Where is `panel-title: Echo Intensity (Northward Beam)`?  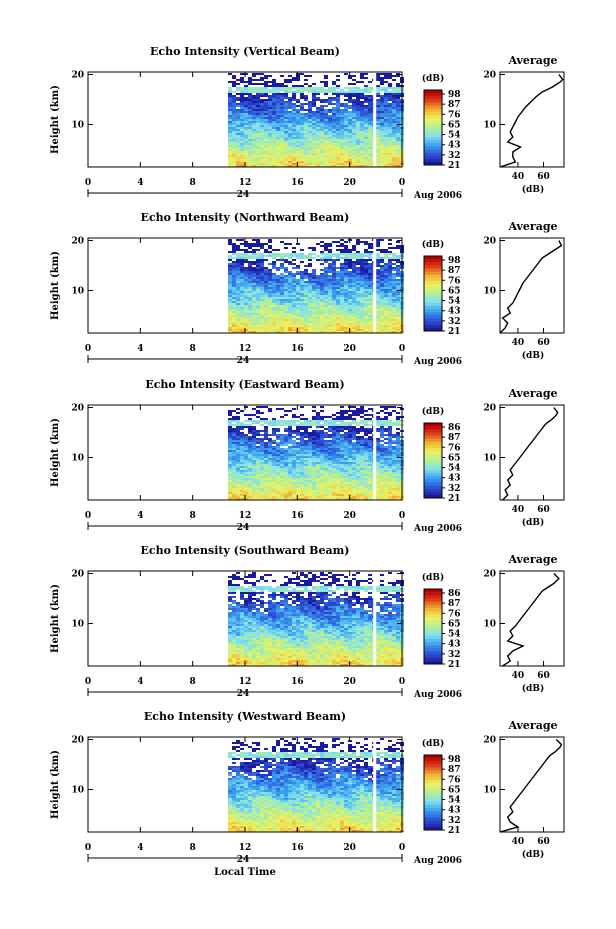 panel-title: Echo Intensity (Northward Beam) is located at coordinates (245, 217).